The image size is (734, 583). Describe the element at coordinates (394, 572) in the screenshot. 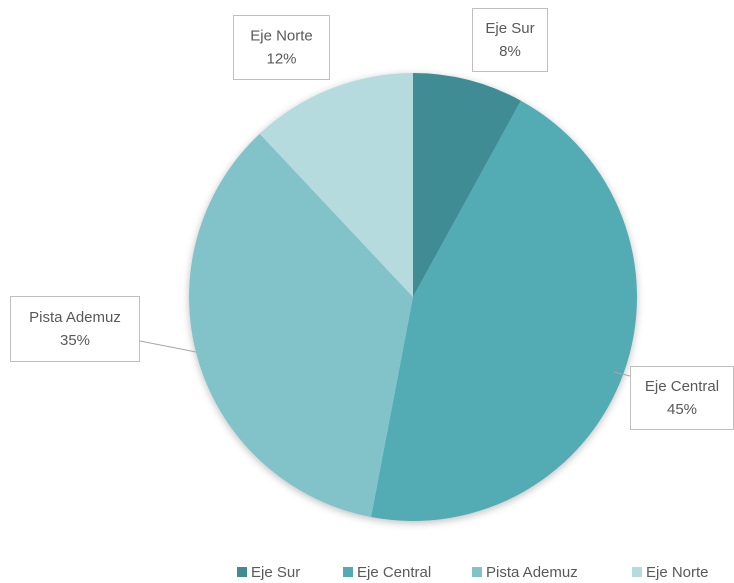

I see `legend-label: Eje Central` at that location.